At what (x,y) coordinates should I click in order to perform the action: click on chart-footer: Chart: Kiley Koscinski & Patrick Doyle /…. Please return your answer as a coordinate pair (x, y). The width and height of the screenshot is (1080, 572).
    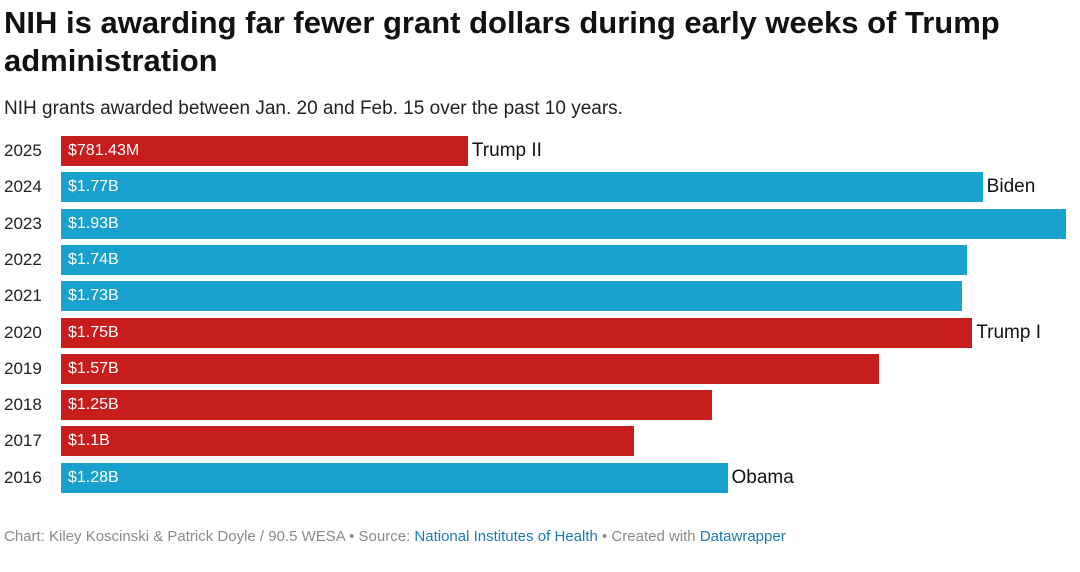
    Looking at the image, I should click on (395, 537).